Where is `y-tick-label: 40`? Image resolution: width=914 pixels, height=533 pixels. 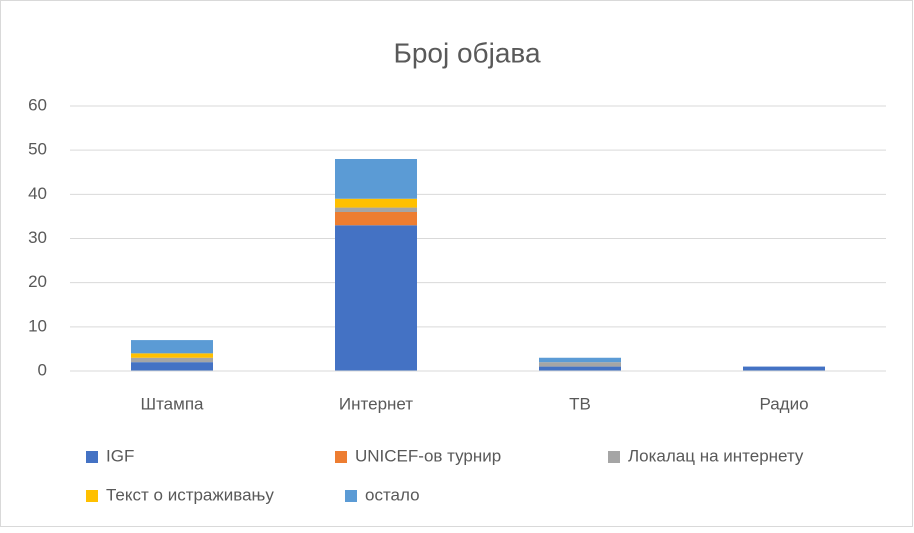
y-tick-label: 40 is located at coordinates (37, 193).